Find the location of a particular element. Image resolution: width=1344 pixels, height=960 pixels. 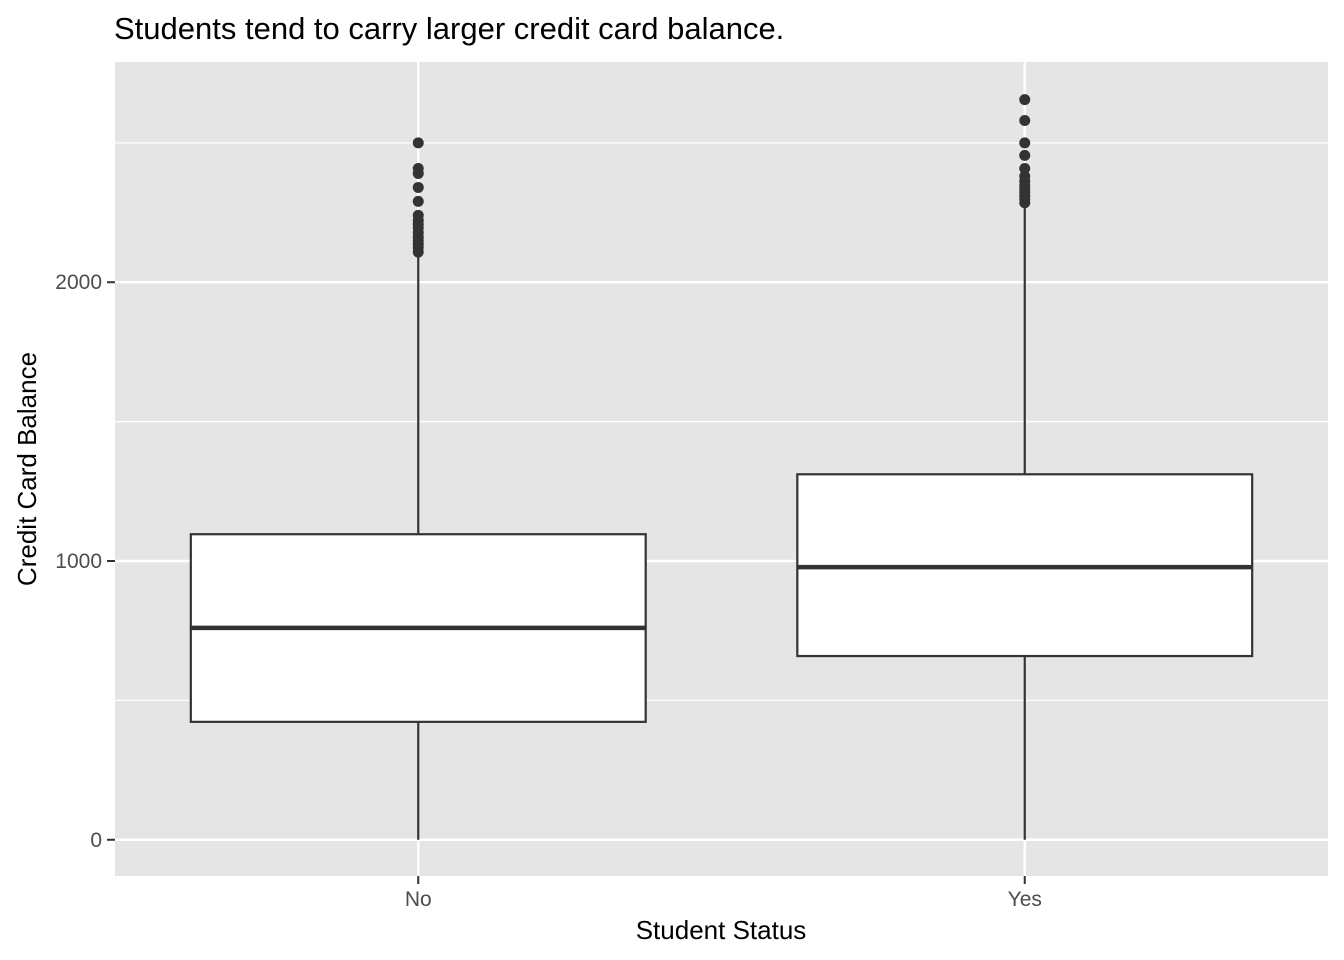

x-tick-label: No is located at coordinates (418, 899).